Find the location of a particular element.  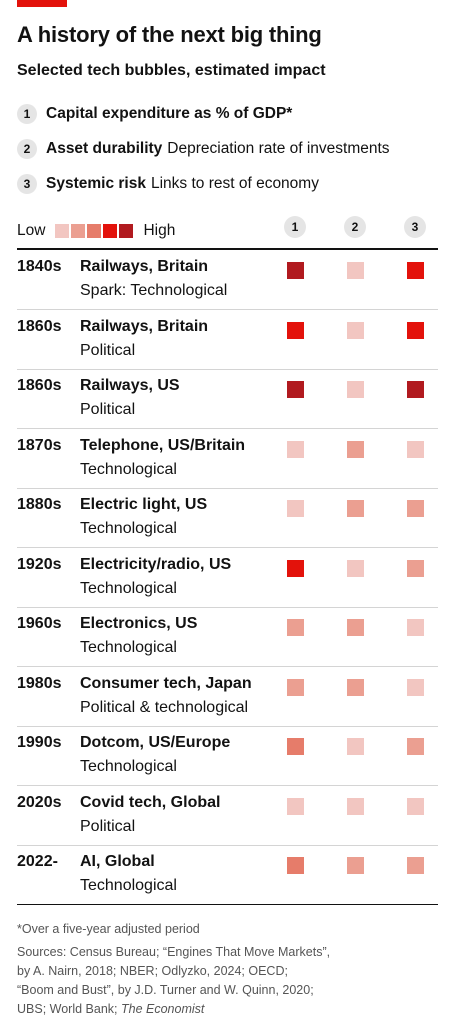

key-item-3: 3 Systemic risk Links to rest of economy is located at coordinates (168, 184).